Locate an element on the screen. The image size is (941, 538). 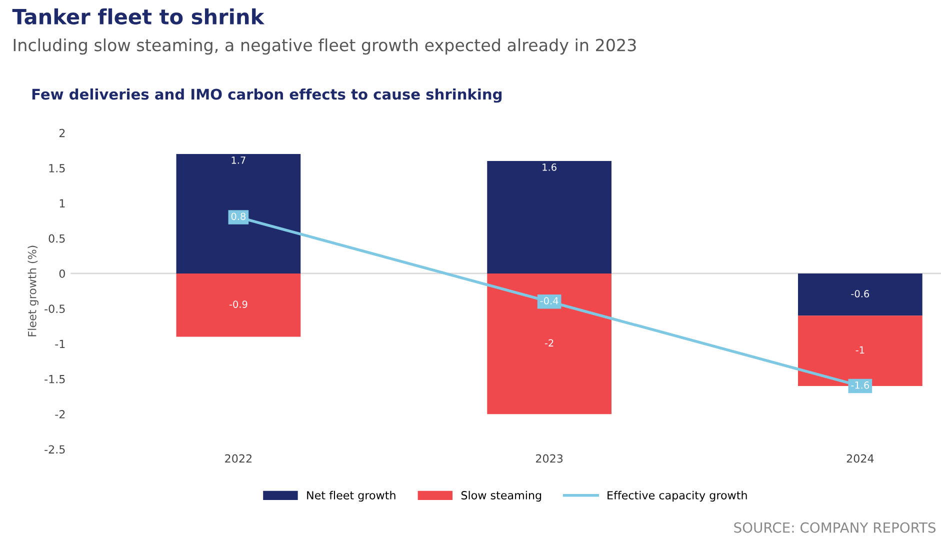
chart-subtitle: Including slow steaming, a negative fleet growth expected already in 2023 is located at coordinates (325, 46).